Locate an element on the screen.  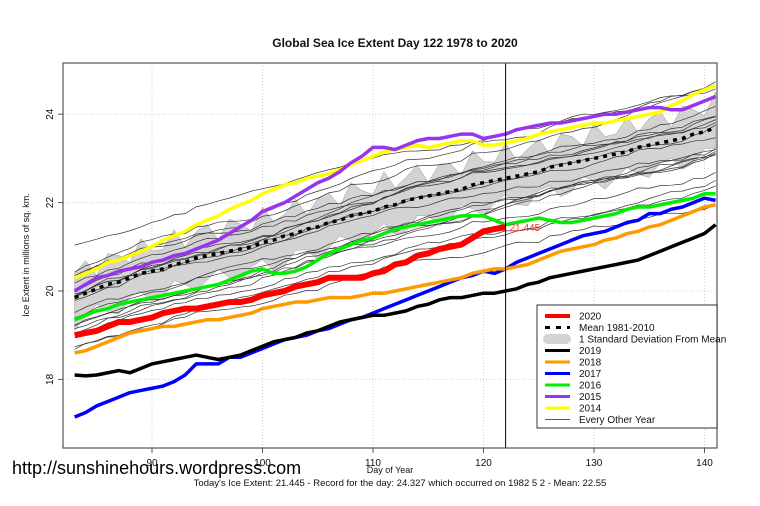
legend-label: 2017 is located at coordinates (590, 374).